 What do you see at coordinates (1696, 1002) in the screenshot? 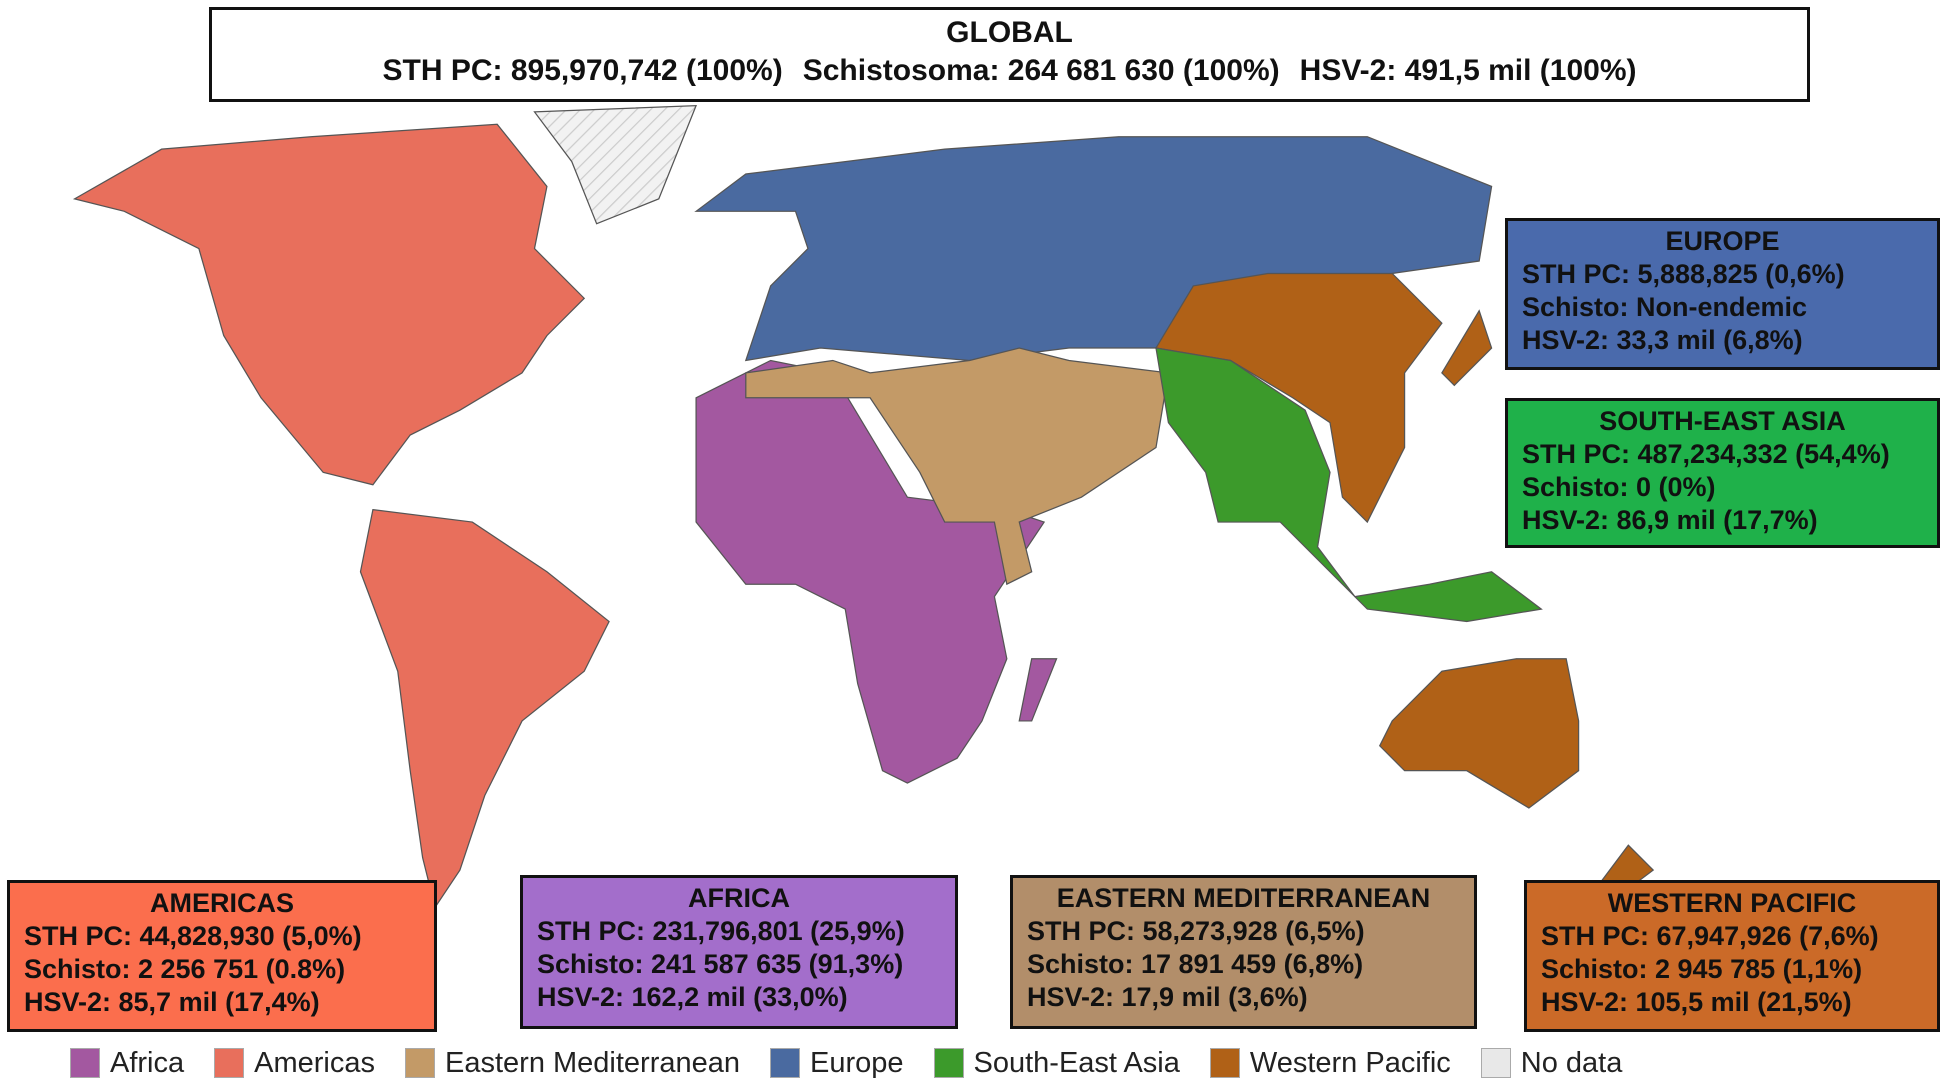
I see `region-line: HSV-2: 105,5 mil (21,5%)` at bounding box center [1696, 1002].